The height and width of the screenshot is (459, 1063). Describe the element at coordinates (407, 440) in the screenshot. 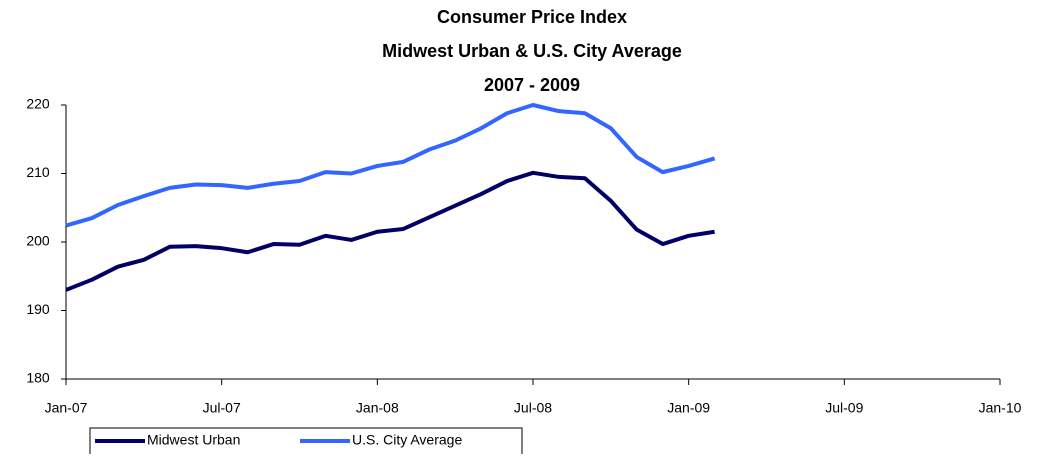

I see `legend-label: U.S. City Average` at that location.